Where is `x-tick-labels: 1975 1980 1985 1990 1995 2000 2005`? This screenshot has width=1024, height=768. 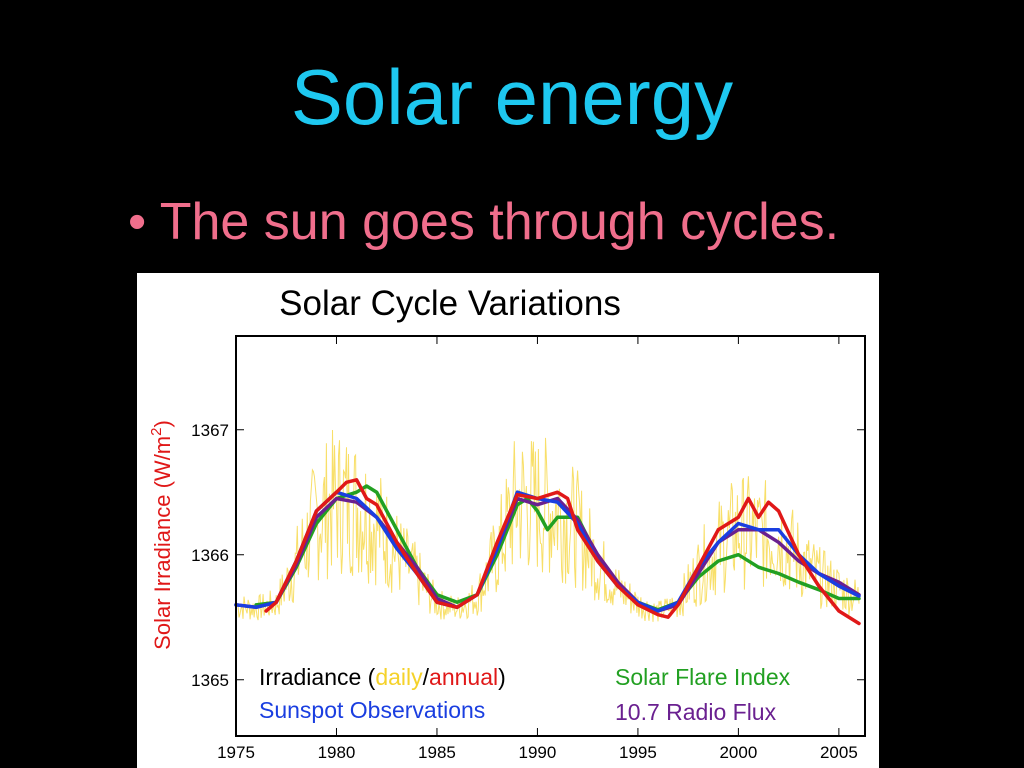 x-tick-labels: 1975 1980 1985 1990 1995 2000 2005 is located at coordinates (537, 752).